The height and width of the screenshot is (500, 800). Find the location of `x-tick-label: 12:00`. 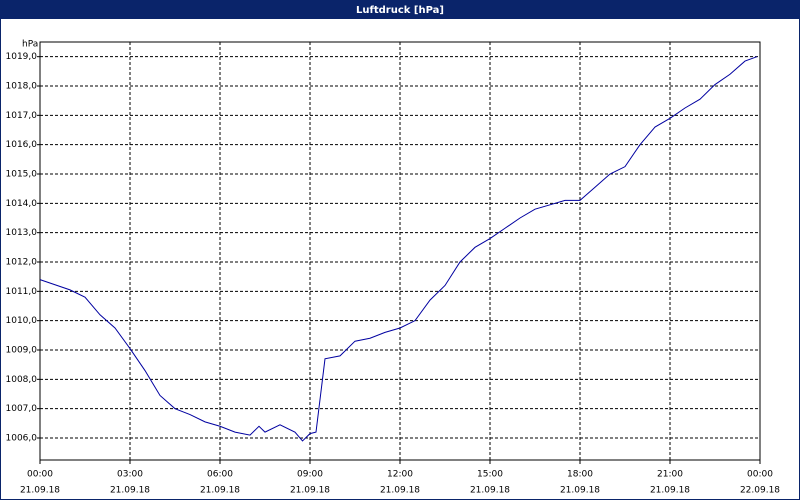

x-tick-label: 12:00 is located at coordinates (400, 475).